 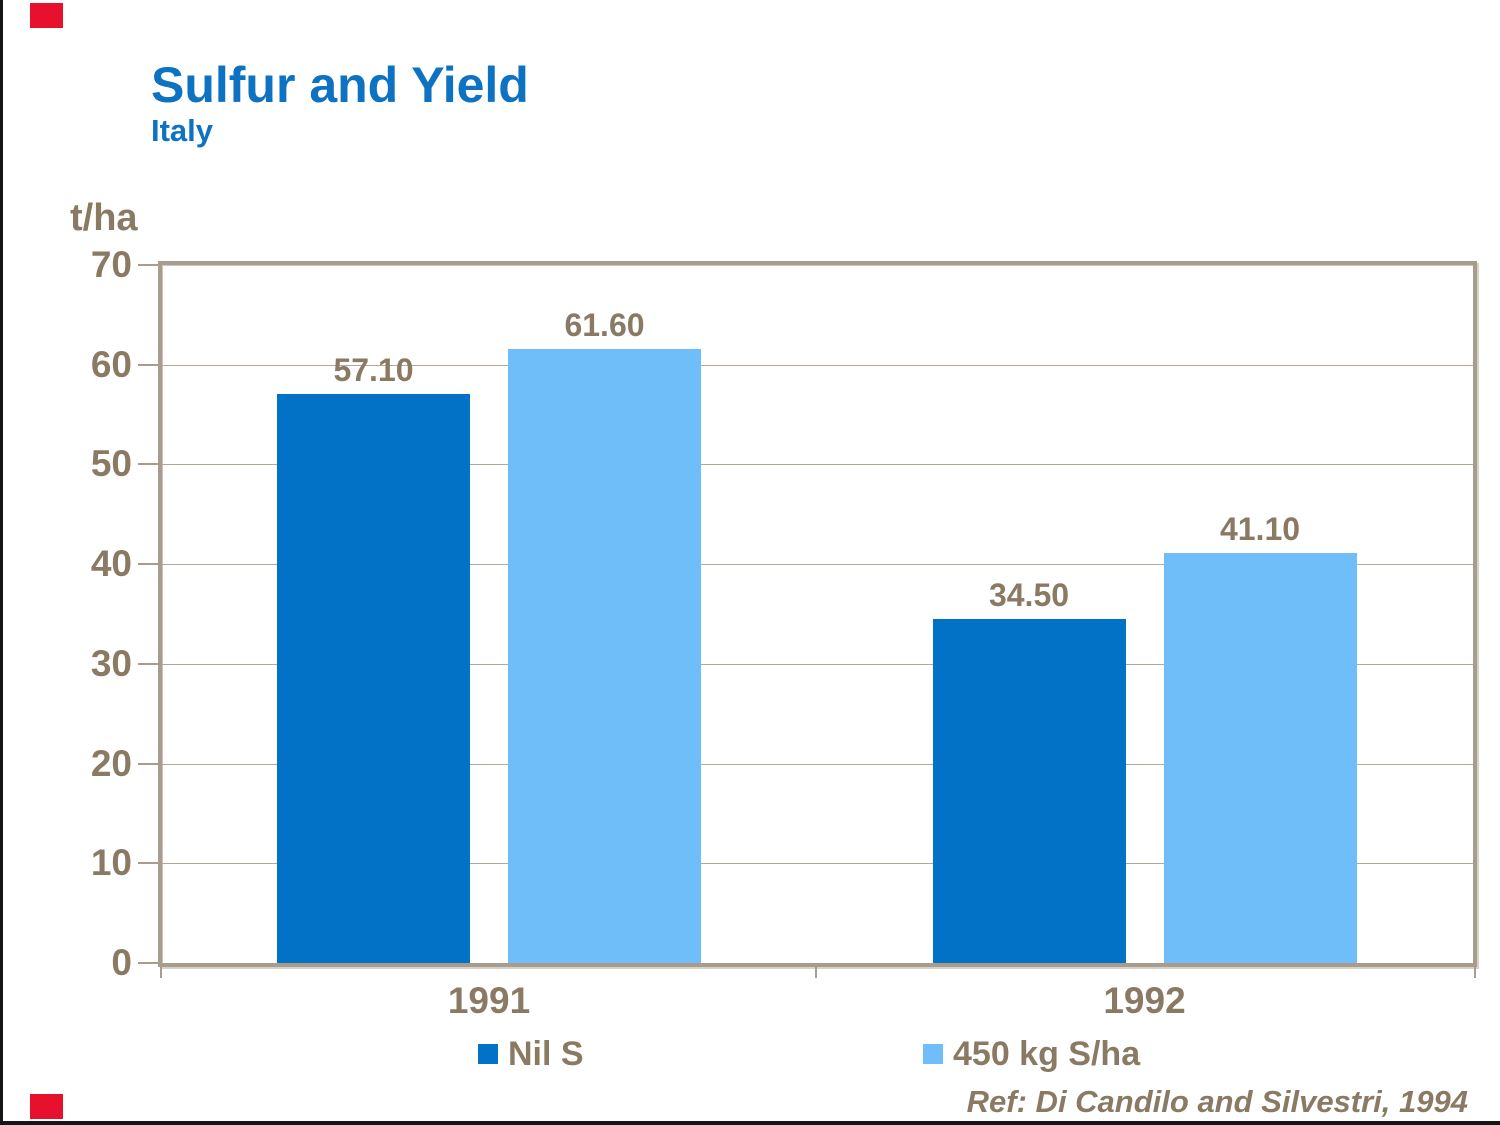 What do you see at coordinates (489, 1000) in the screenshot?
I see `x-axis-category-label: 1991` at bounding box center [489, 1000].